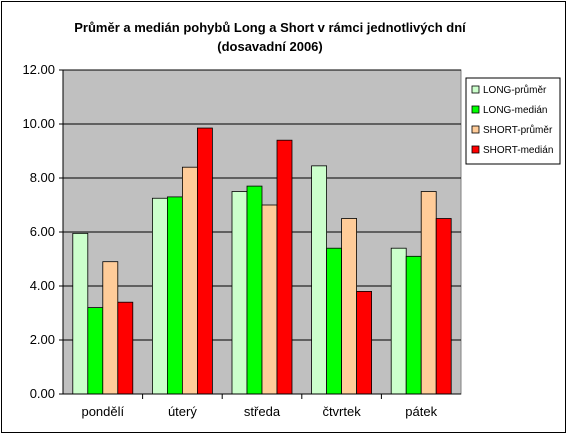  I want to click on y-tick-label: 0.00, so click(42, 393).